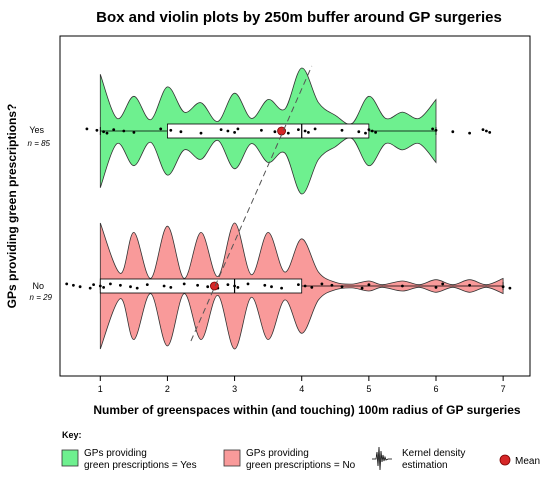 This screenshot has width=550, height=484. What do you see at coordinates (234, 389) in the screenshot?
I see `x-tick-label-3: 3` at bounding box center [234, 389].